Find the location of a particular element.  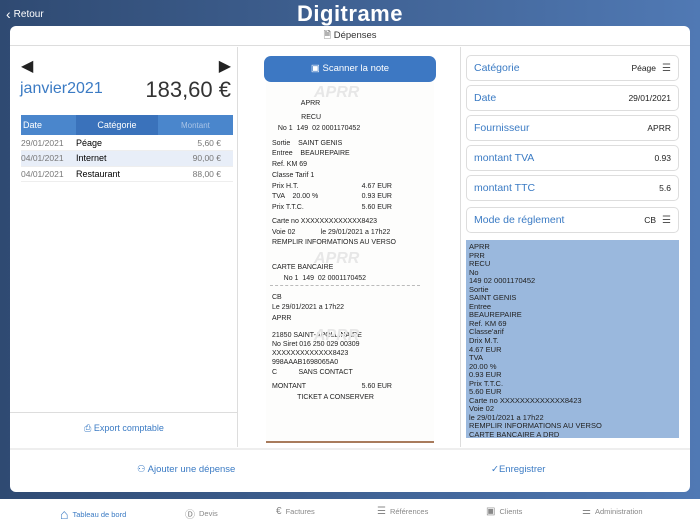

cell-amount: 5,60 € is located at coordinates (195, 143).